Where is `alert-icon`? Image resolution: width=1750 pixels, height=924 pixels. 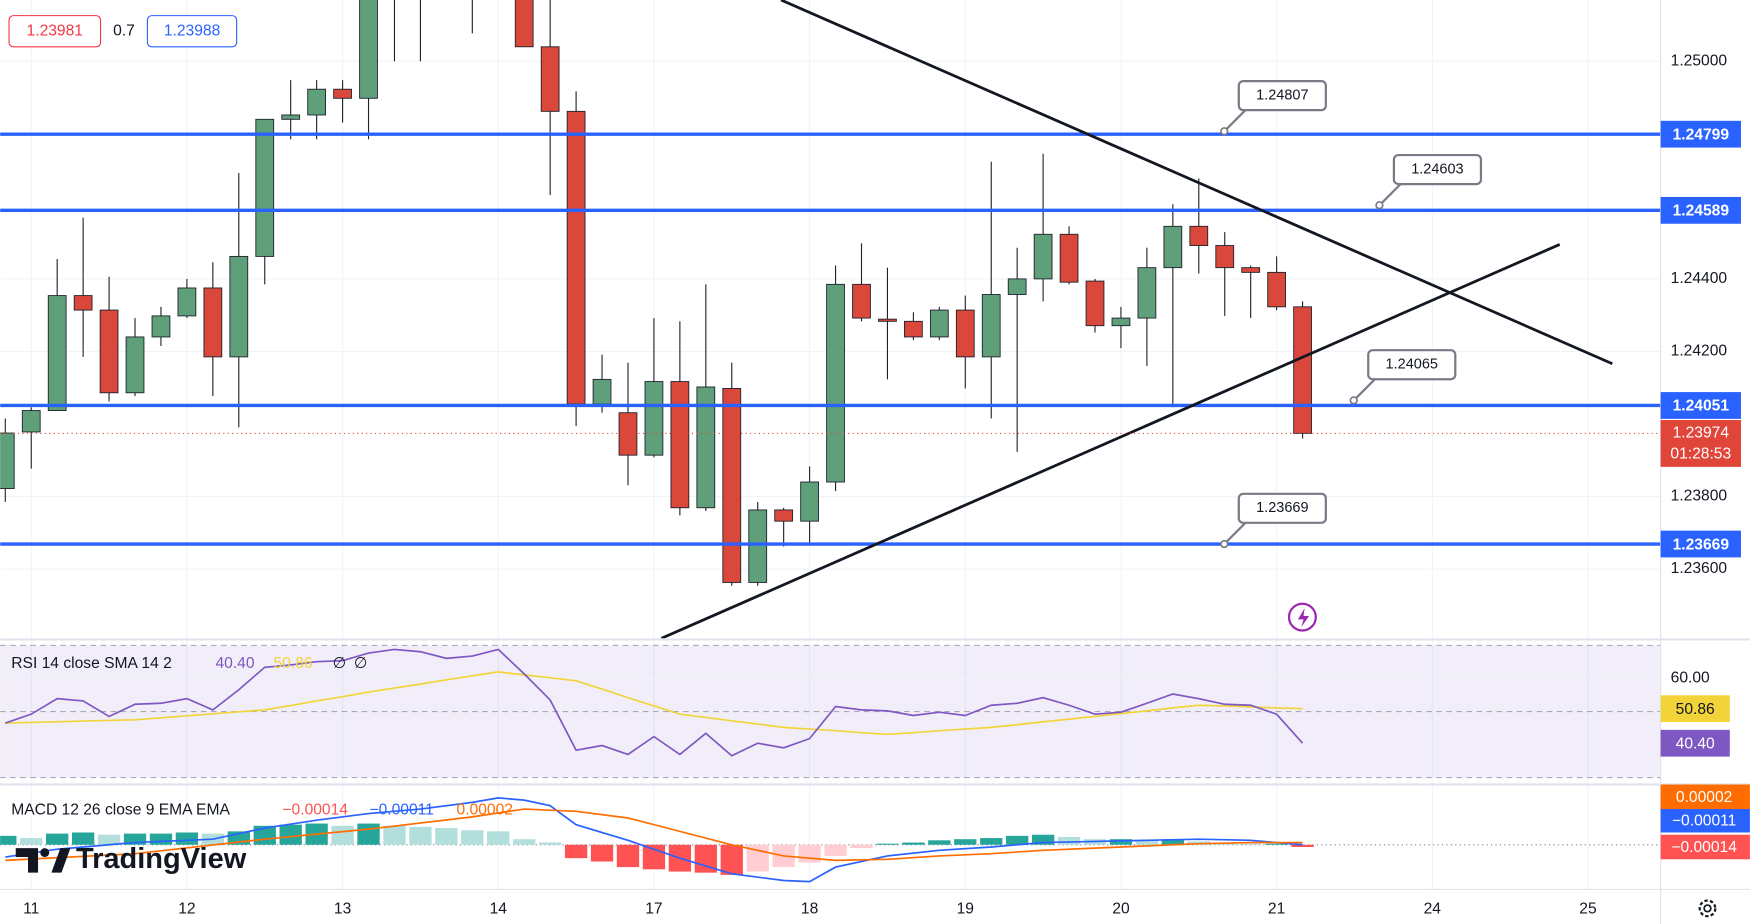
alert-icon is located at coordinates (1302, 617).